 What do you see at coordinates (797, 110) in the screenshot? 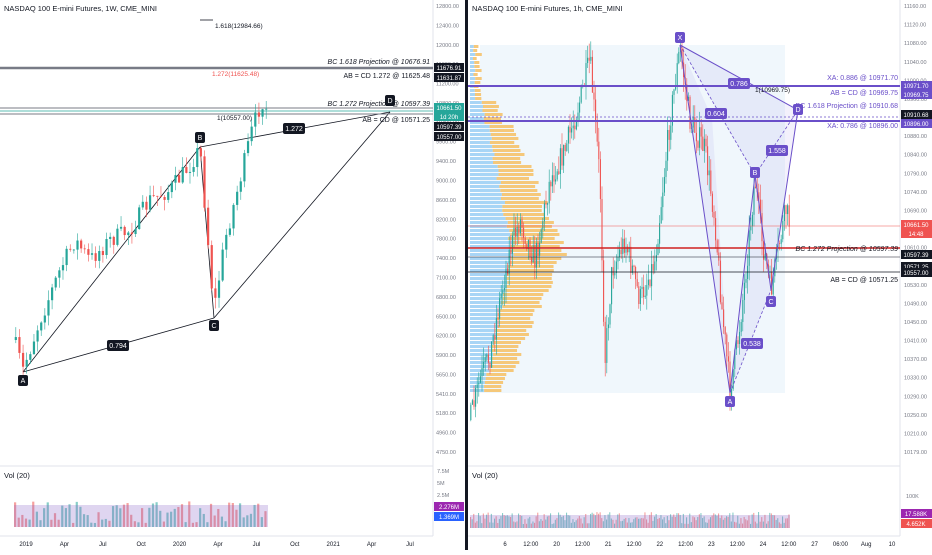
I see `right-point-d: D` at bounding box center [797, 110].